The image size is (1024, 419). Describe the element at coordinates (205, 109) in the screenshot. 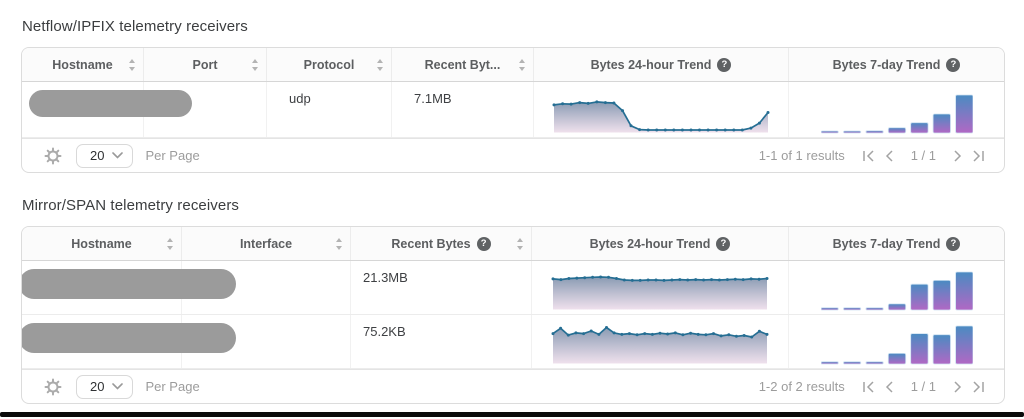

I see `port-cell` at that location.